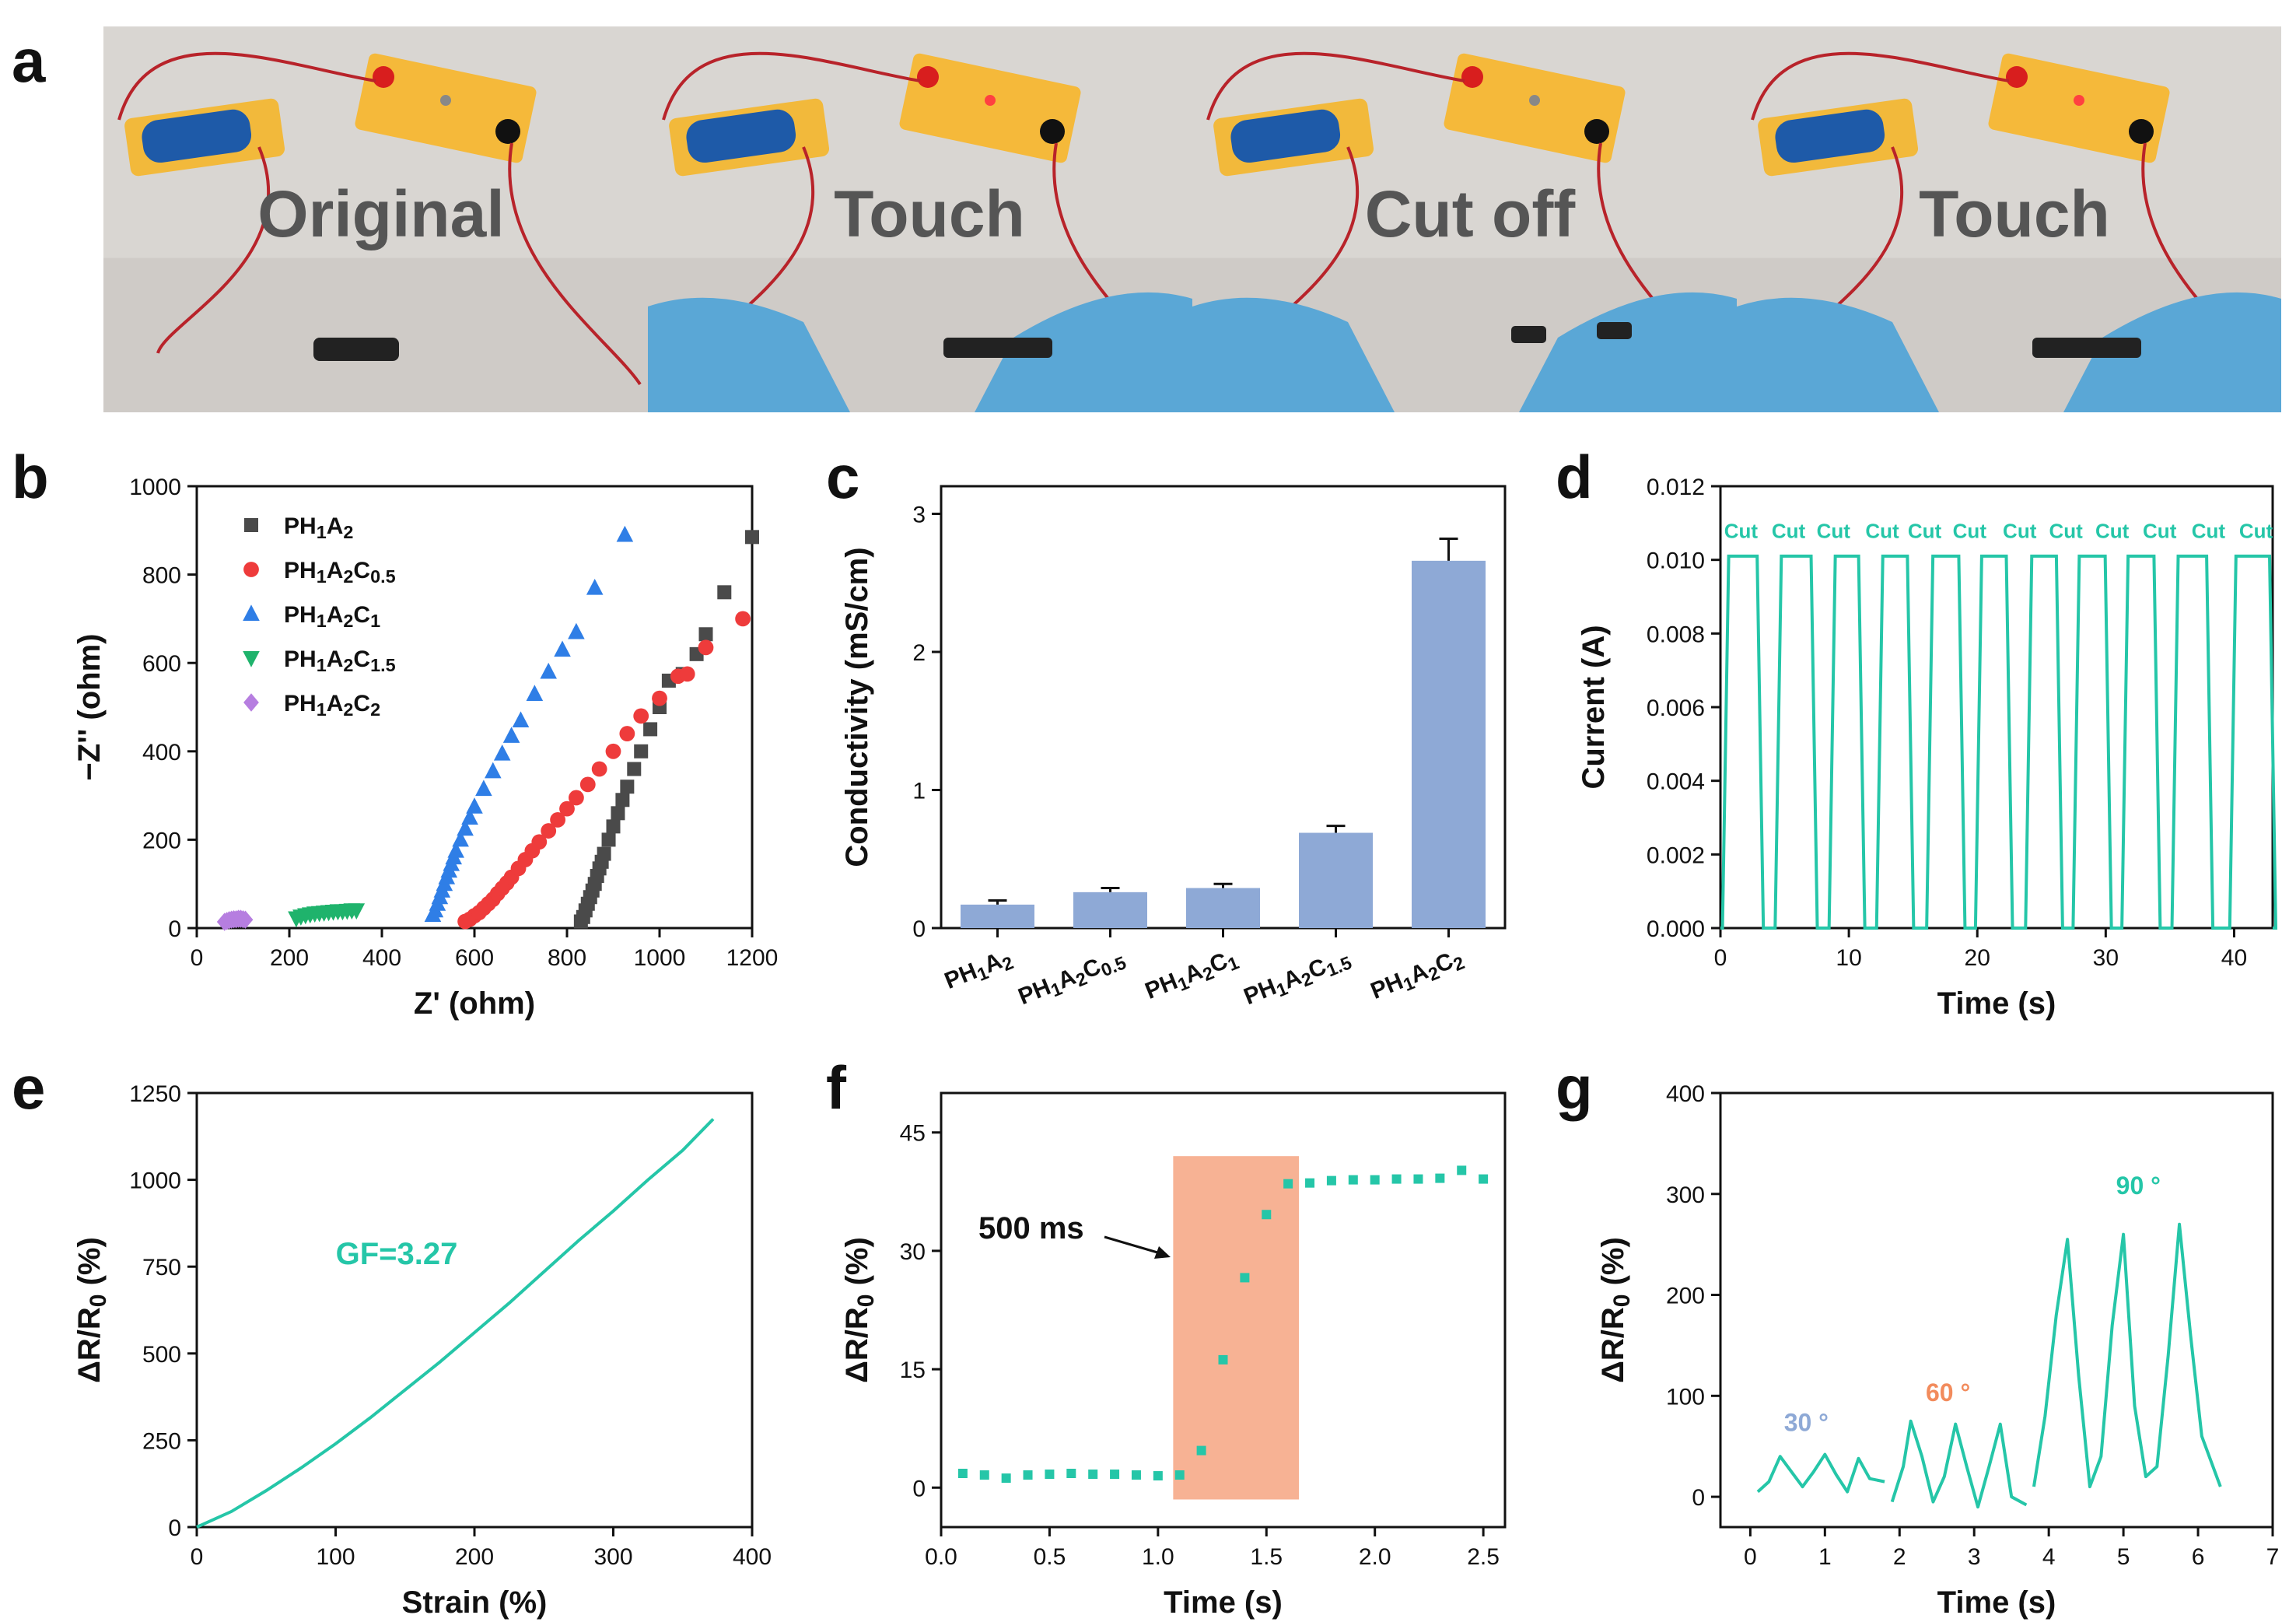 This screenshot has width=2296, height=1622. I want to click on y-tick-label: 400, so click(162, 752).